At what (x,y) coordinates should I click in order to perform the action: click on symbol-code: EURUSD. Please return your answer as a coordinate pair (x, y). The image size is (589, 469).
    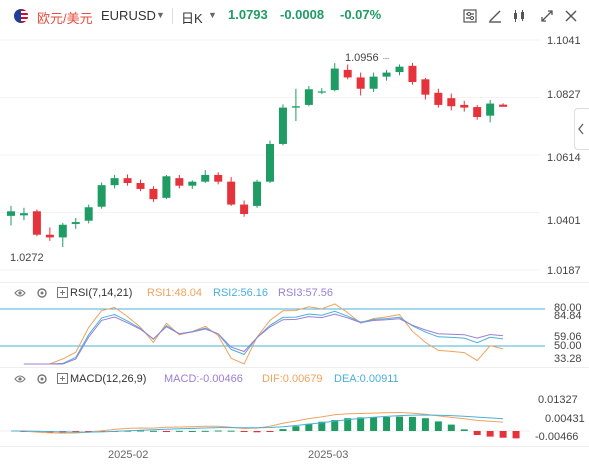
    Looking at the image, I should click on (128, 15).